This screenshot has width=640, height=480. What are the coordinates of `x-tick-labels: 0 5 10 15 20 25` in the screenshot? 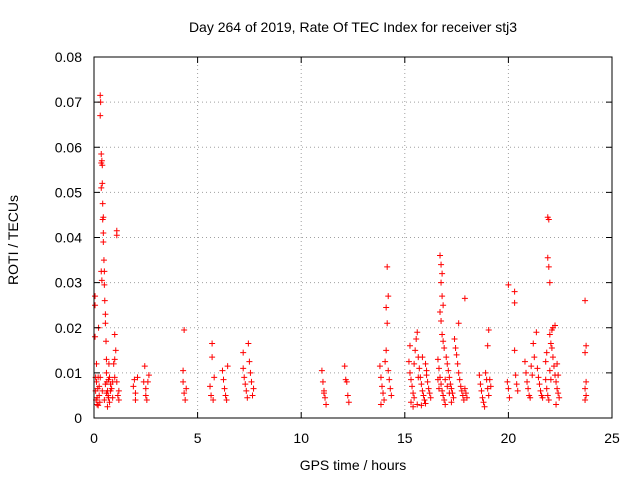 It's located at (355, 438).